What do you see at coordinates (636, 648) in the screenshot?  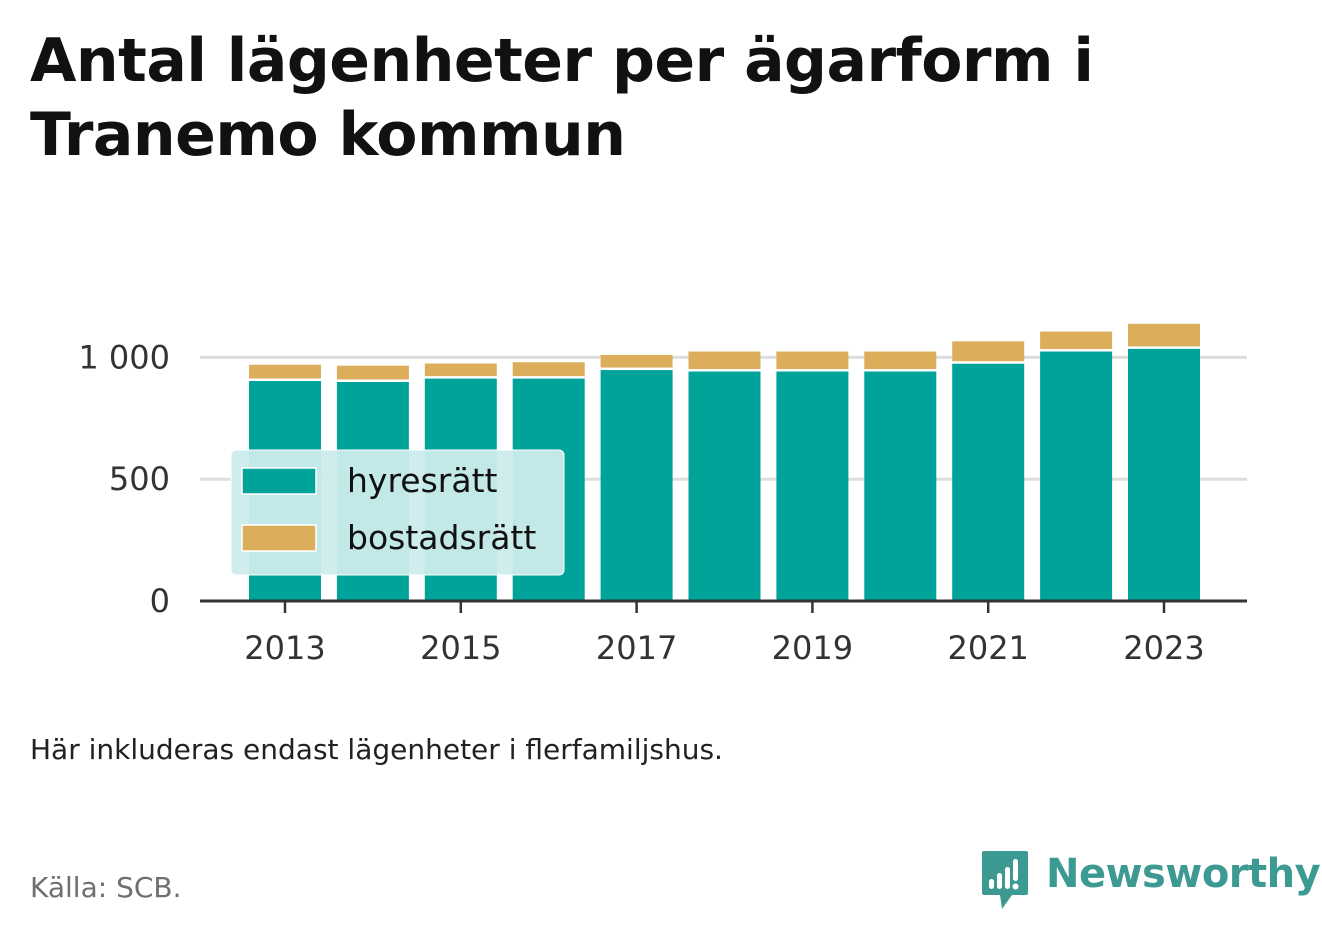 I see `x-tick-label: 2017` at bounding box center [636, 648].